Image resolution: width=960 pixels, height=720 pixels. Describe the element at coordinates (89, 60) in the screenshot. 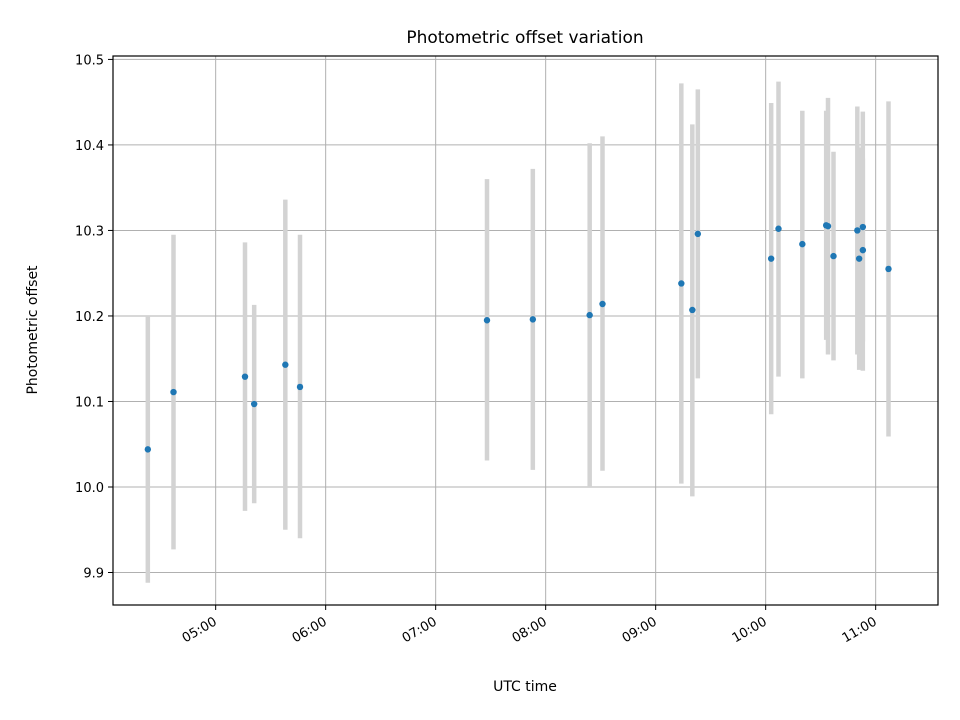

I see `y-tick-label: 10.5` at that location.